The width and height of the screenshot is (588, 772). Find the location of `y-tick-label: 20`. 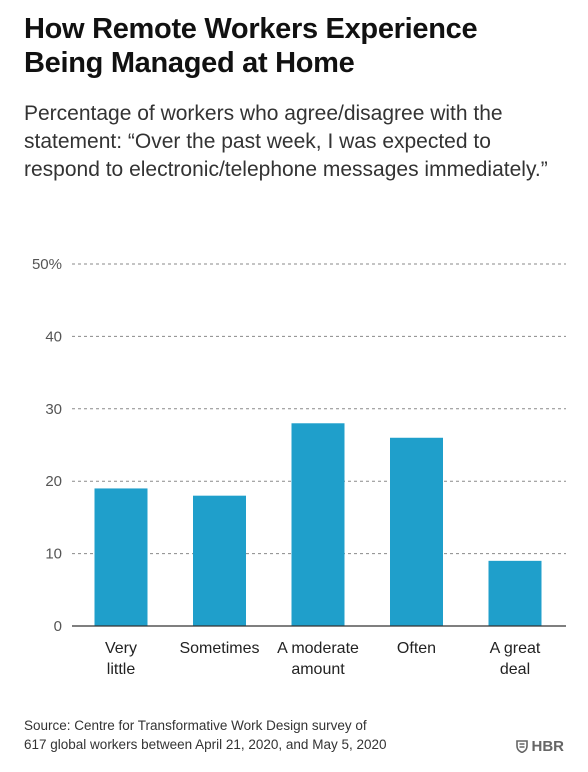

y-tick-label: 20 is located at coordinates (53, 481).